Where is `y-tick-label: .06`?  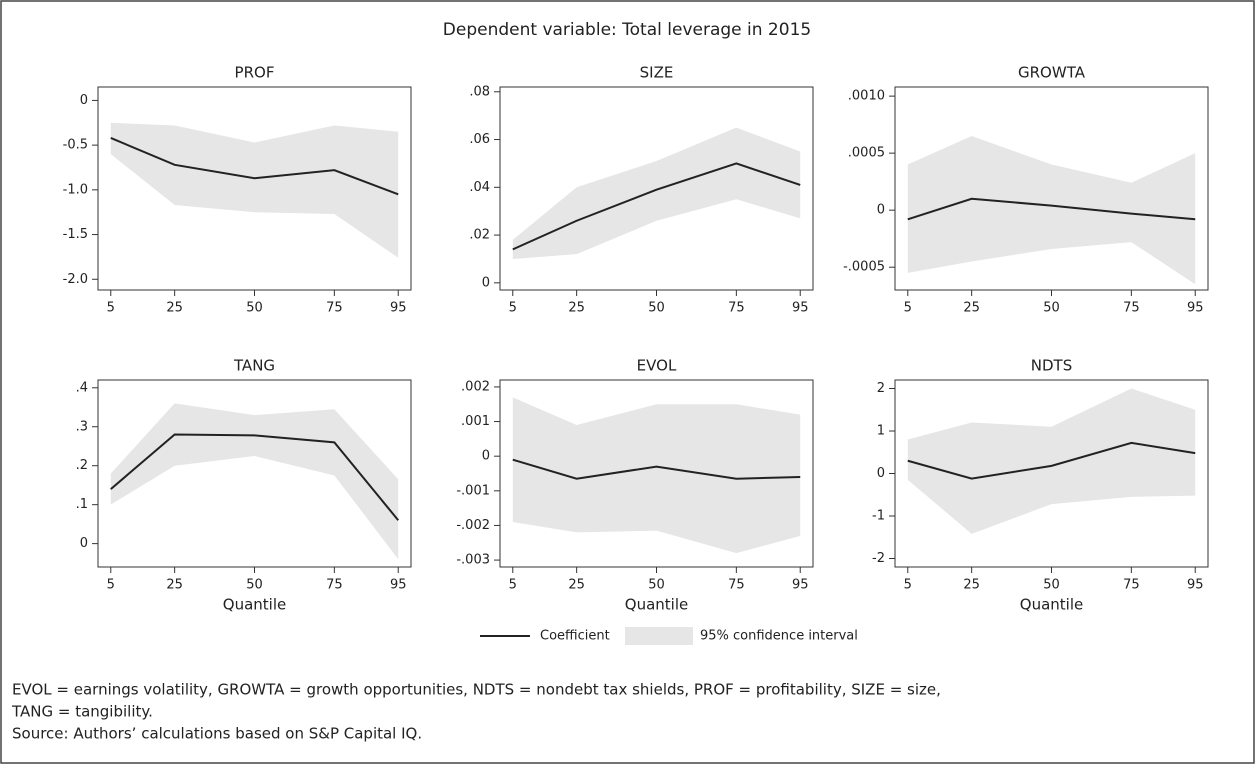
y-tick-label: .06 is located at coordinates (479, 139).